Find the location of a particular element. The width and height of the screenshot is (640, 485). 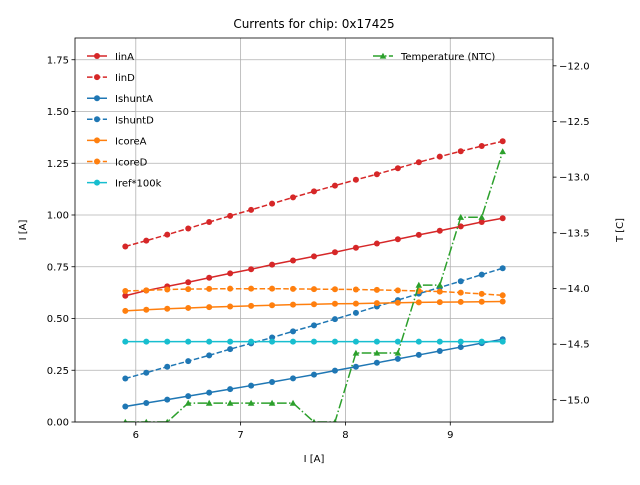

legend-label-6: Iref*100k is located at coordinates (138, 184).